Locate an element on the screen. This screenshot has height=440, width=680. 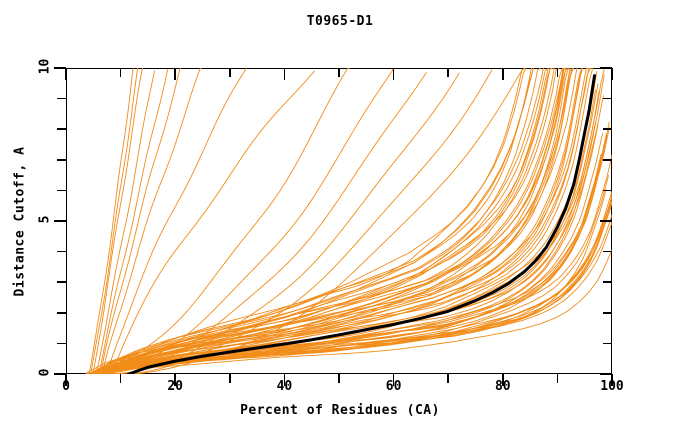
x-tick-label-0: 0 is located at coordinates (66, 386).